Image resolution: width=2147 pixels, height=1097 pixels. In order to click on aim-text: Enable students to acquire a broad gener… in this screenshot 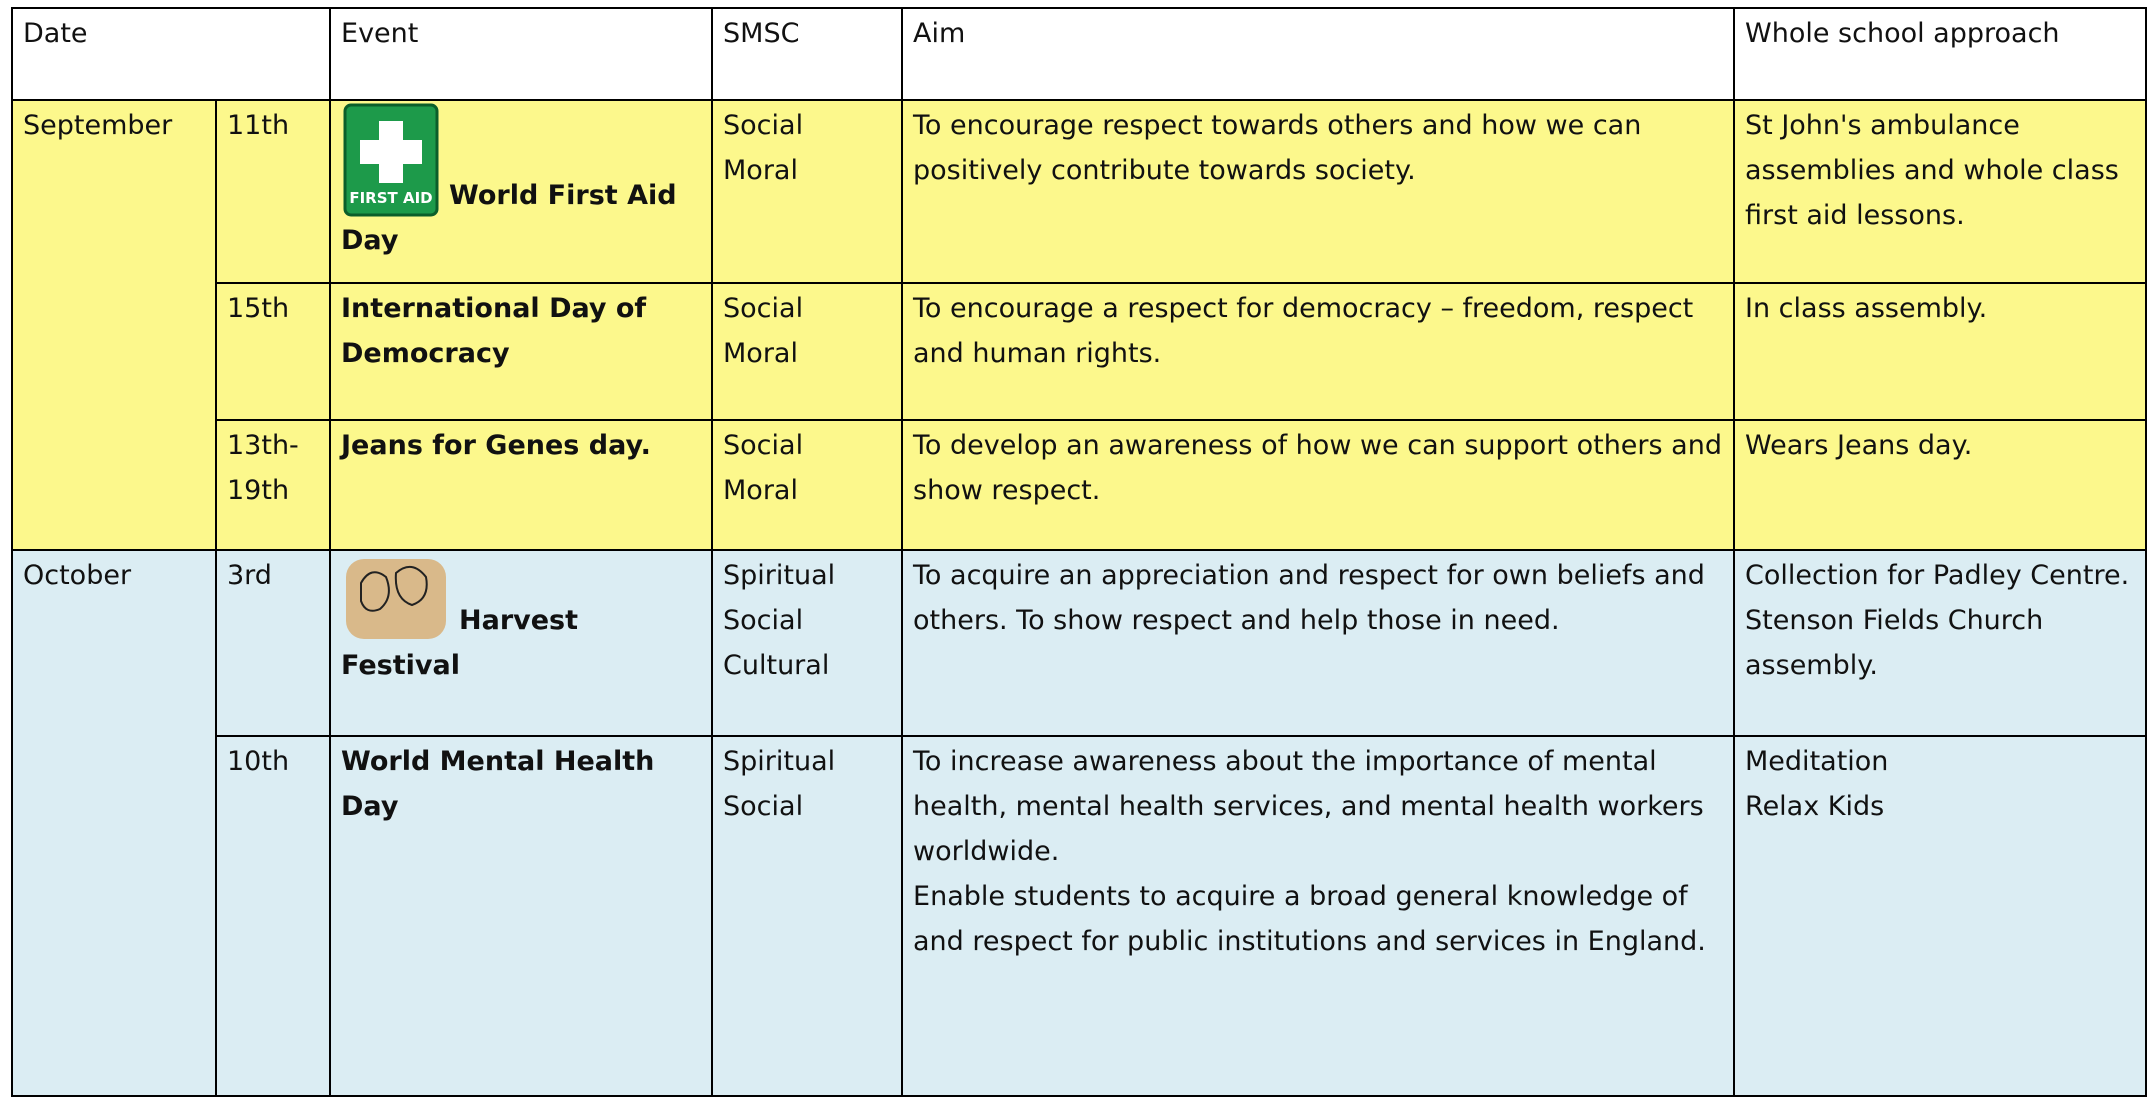, I will do `click(1309, 919)`.